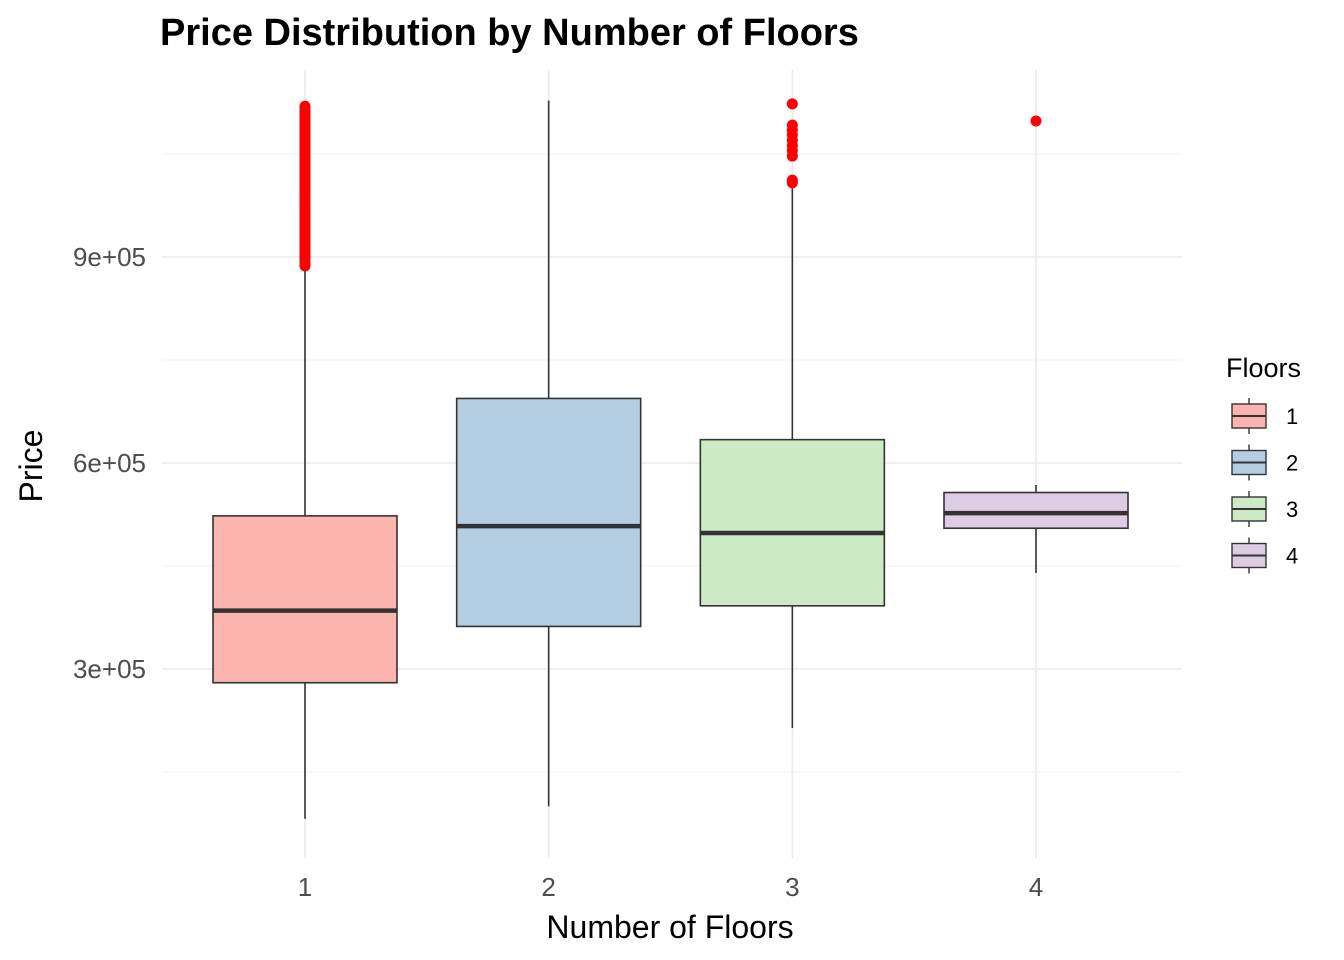  Describe the element at coordinates (109, 669) in the screenshot. I see `y-tick-label: 3e+05` at that location.